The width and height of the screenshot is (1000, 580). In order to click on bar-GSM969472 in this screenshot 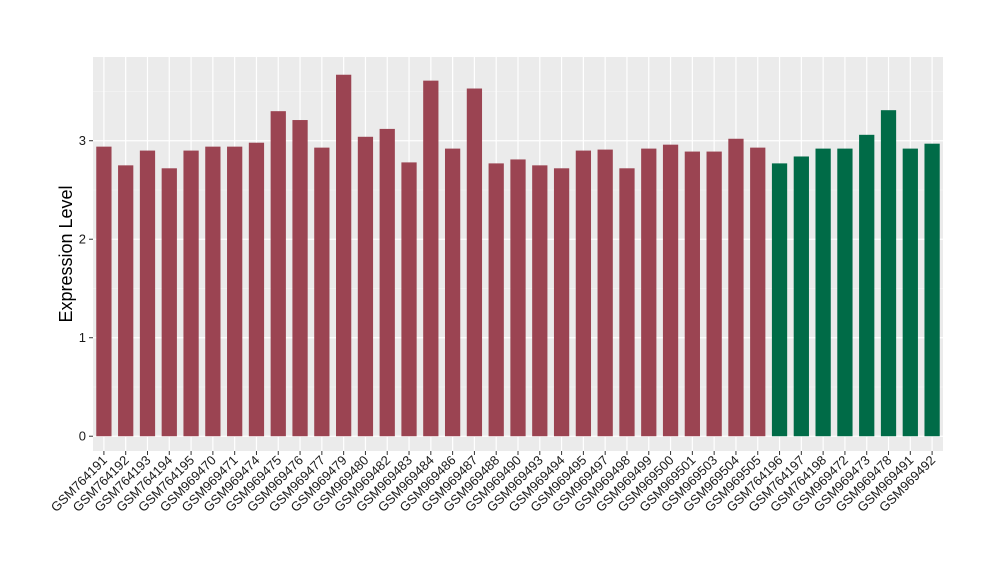, I will do `click(845, 292)`.